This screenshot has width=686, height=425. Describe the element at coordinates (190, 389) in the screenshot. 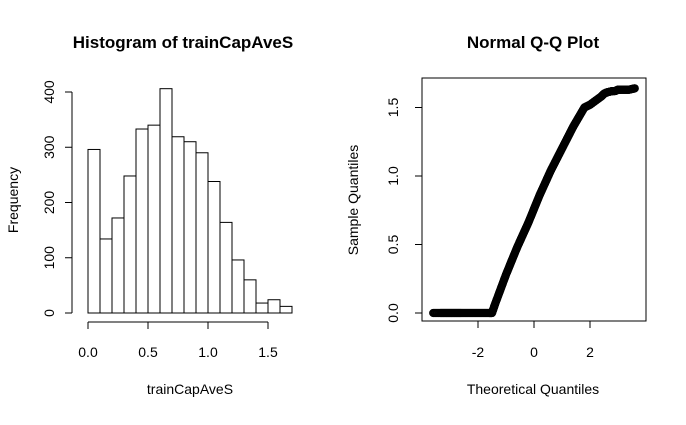

I see `histogram-x-label: trainCapAveS` at that location.